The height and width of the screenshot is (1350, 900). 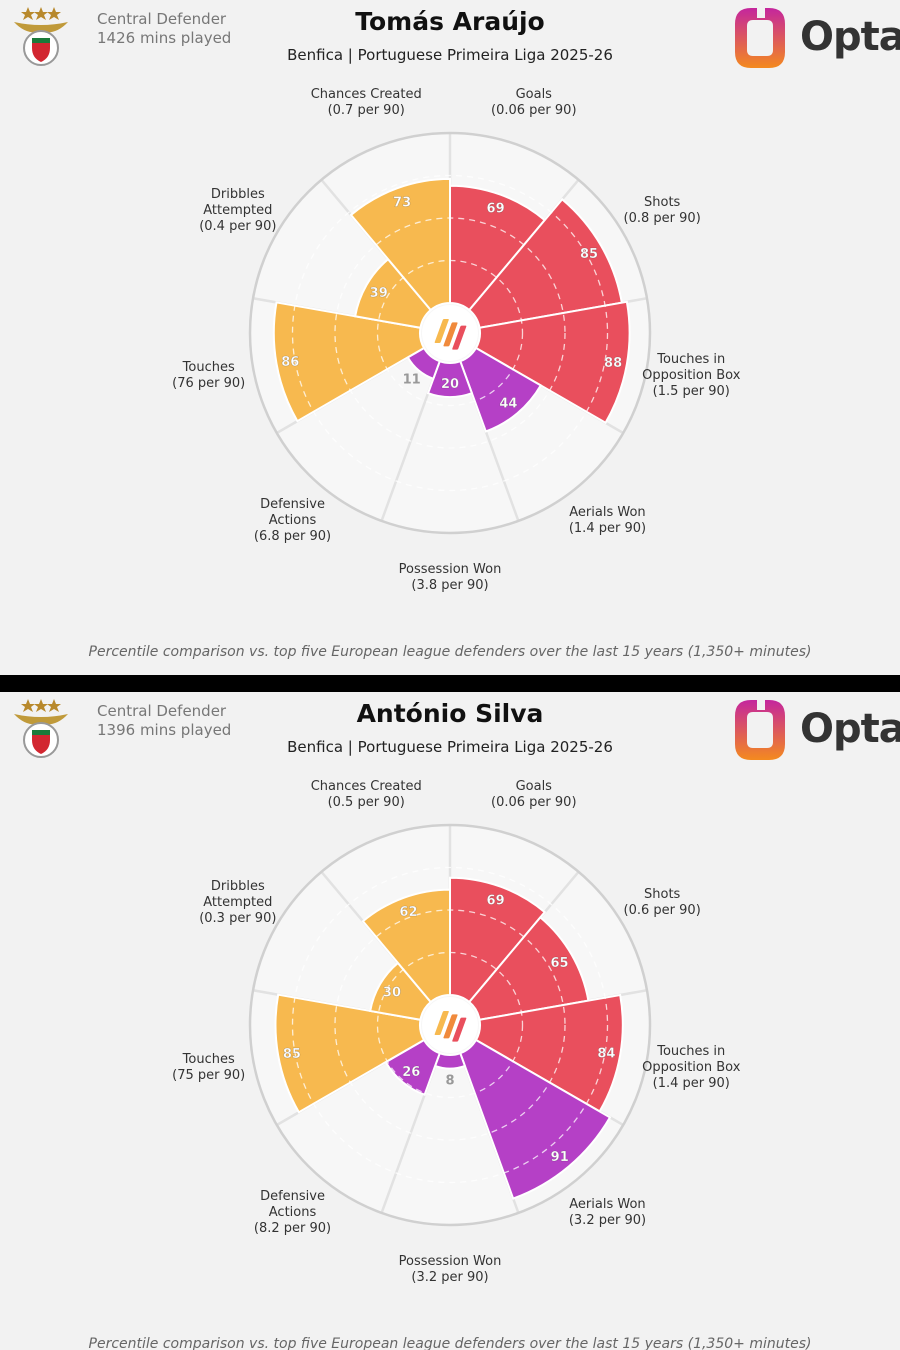 I want to click on category-label: Shots (0.6 per 90), so click(x=662, y=903).